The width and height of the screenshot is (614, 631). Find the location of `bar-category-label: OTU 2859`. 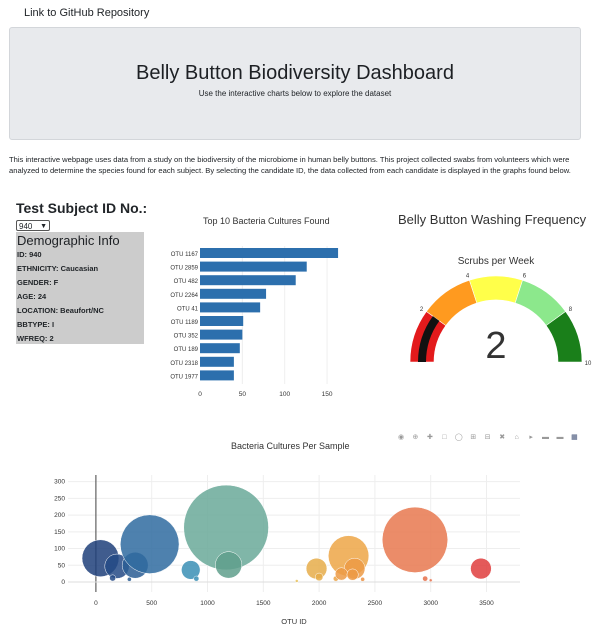

bar-category-label: OTU 2859 is located at coordinates (184, 269).